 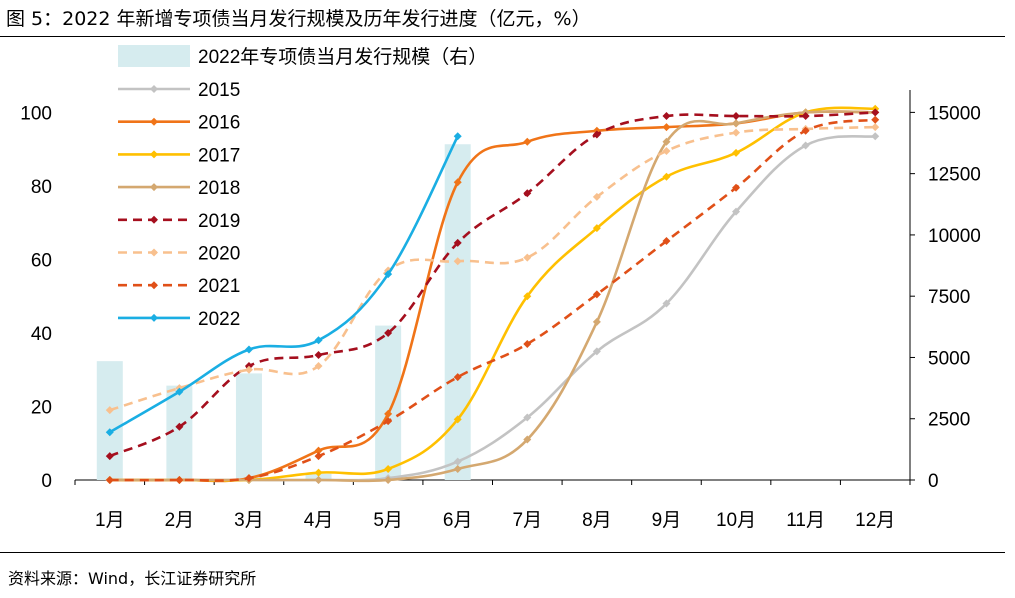 What do you see at coordinates (319, 520) in the screenshot?
I see `x-tick-label: 4月` at bounding box center [319, 520].